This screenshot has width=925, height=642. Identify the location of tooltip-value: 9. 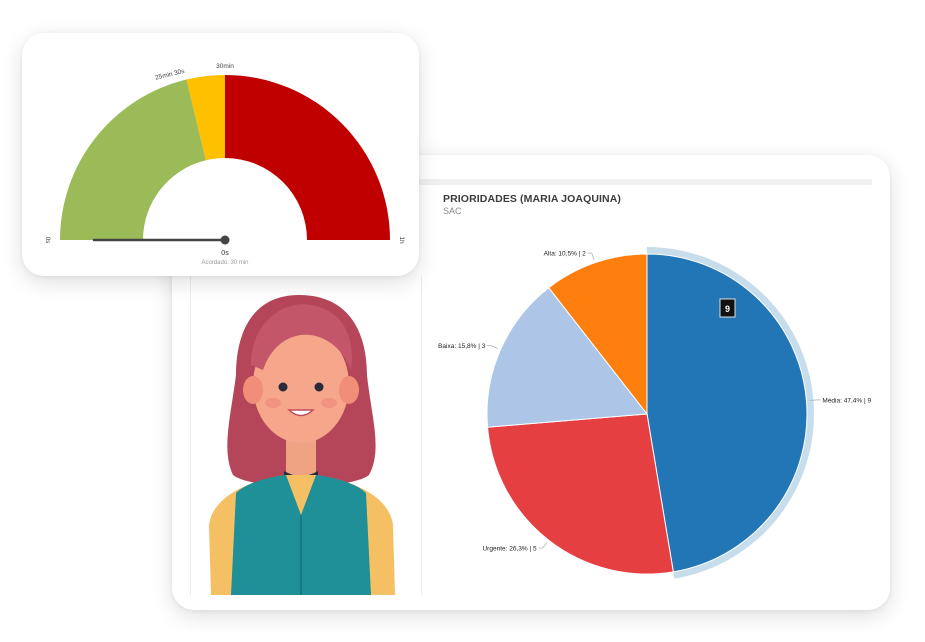
(727, 309).